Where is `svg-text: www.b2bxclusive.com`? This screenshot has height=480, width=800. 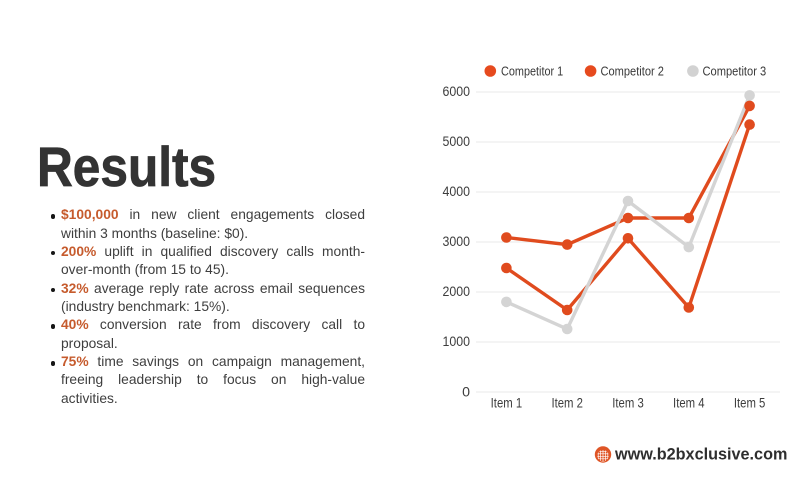 svg-text: www.b2bxclusive.com is located at coordinates (700, 455).